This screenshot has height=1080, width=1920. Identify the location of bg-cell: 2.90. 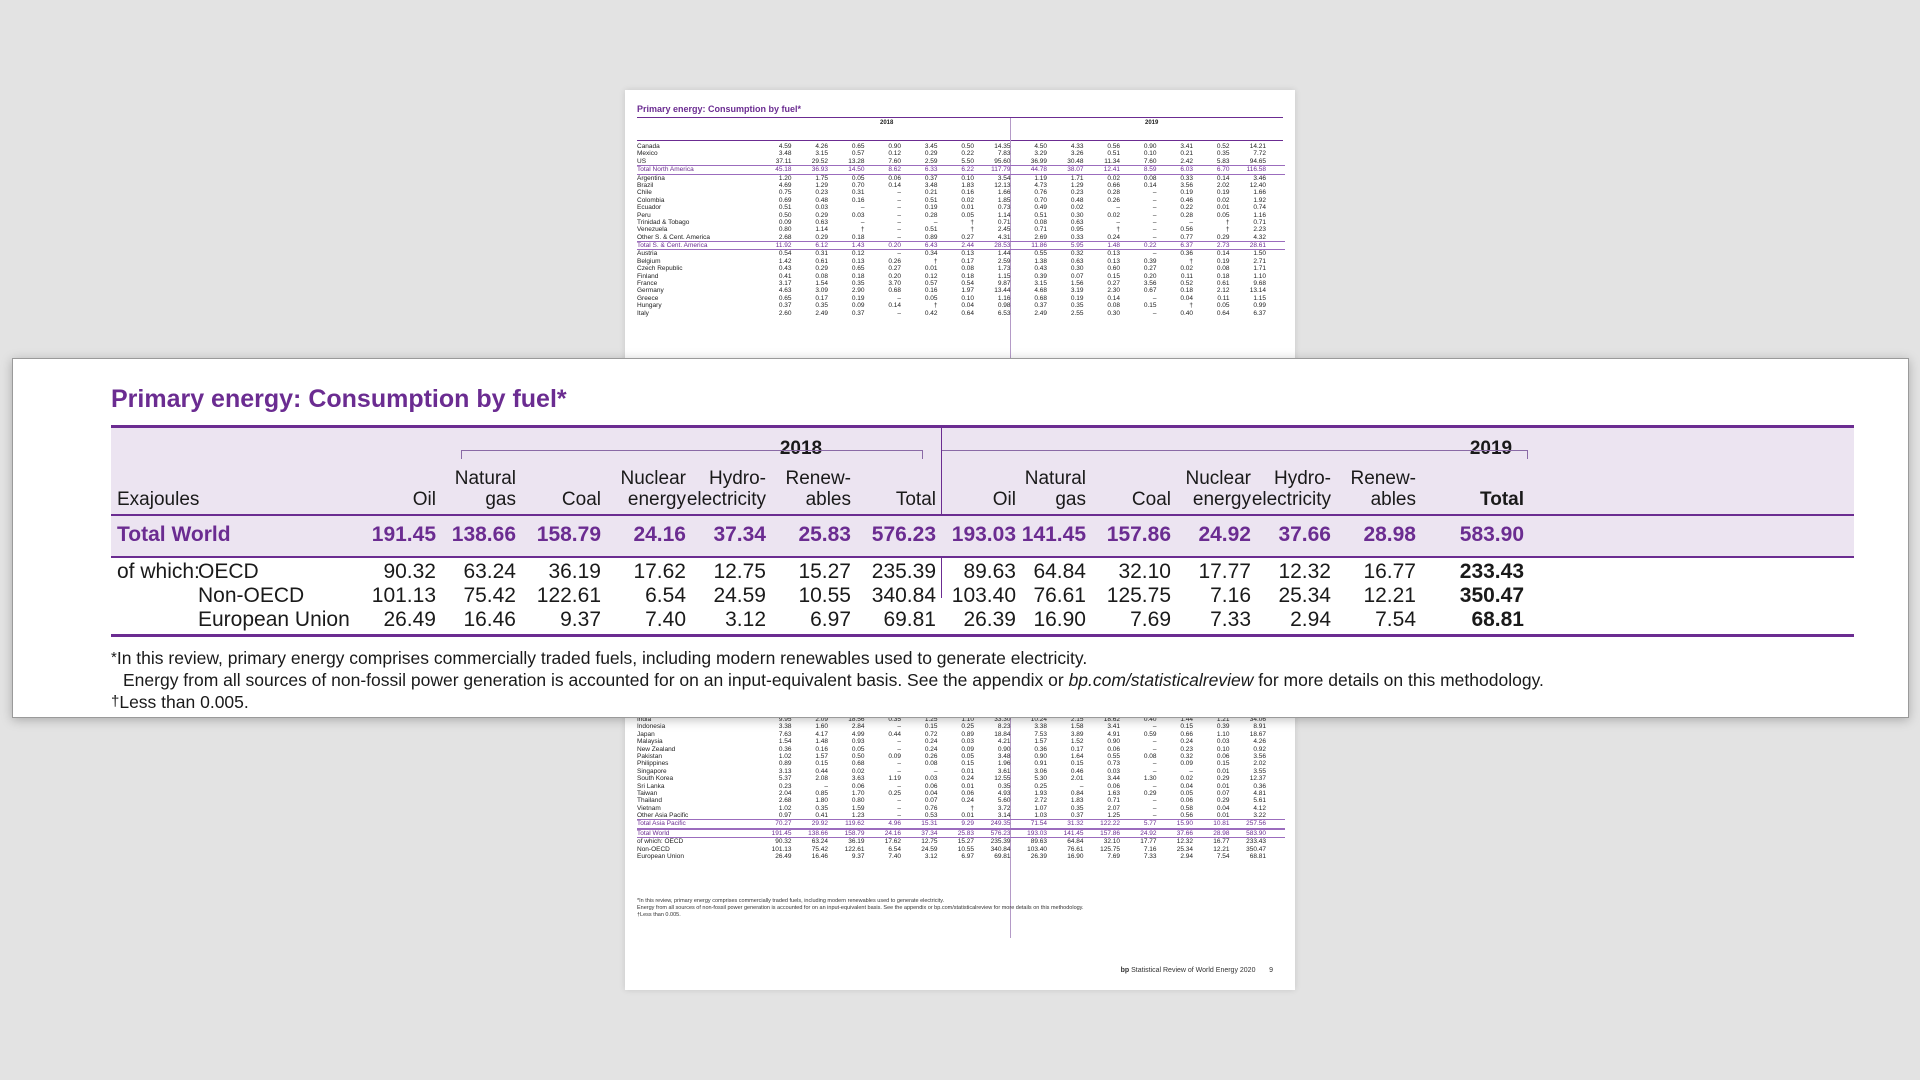
(858, 291).